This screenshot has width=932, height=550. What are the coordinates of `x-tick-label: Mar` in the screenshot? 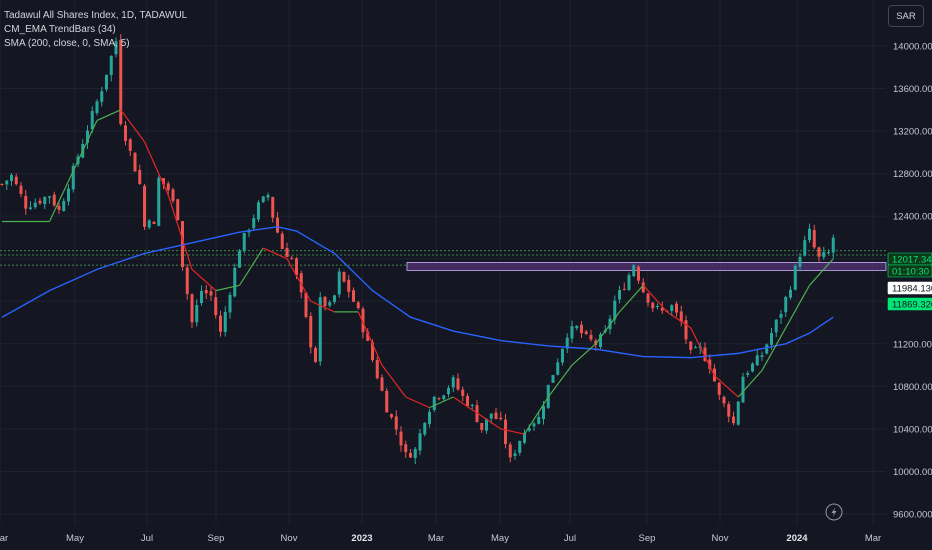 It's located at (4, 538).